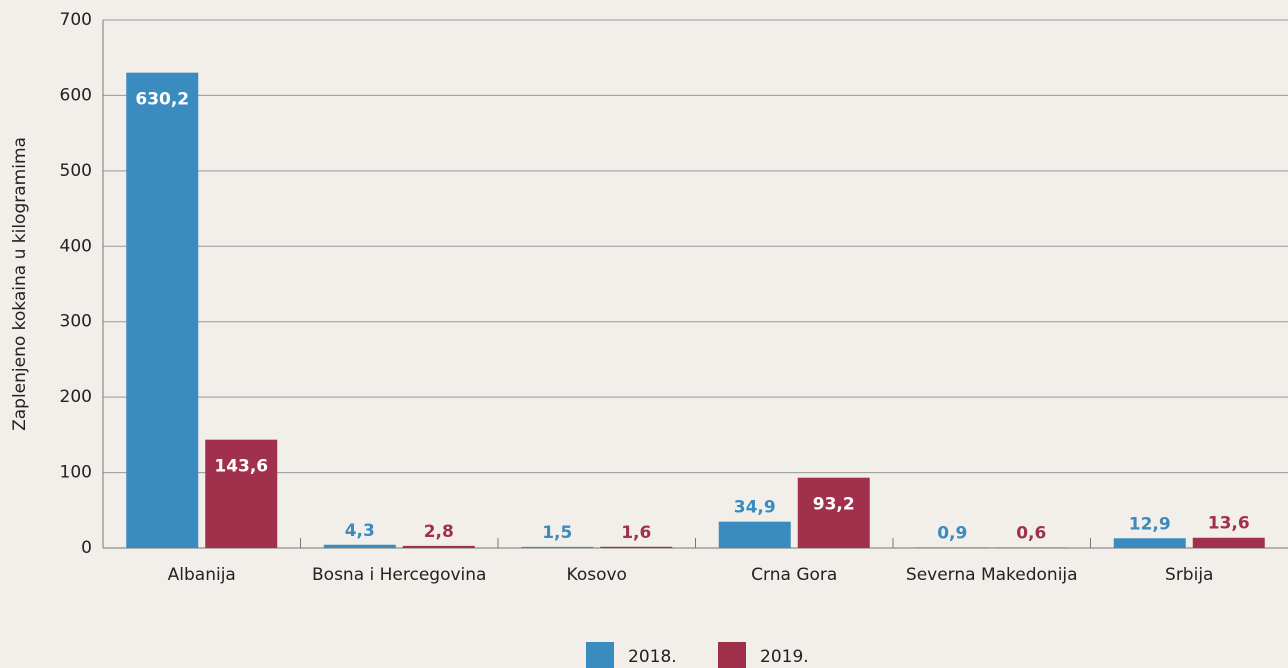  What do you see at coordinates (76, 20) in the screenshot?
I see `y-tick-label: 700` at bounding box center [76, 20].